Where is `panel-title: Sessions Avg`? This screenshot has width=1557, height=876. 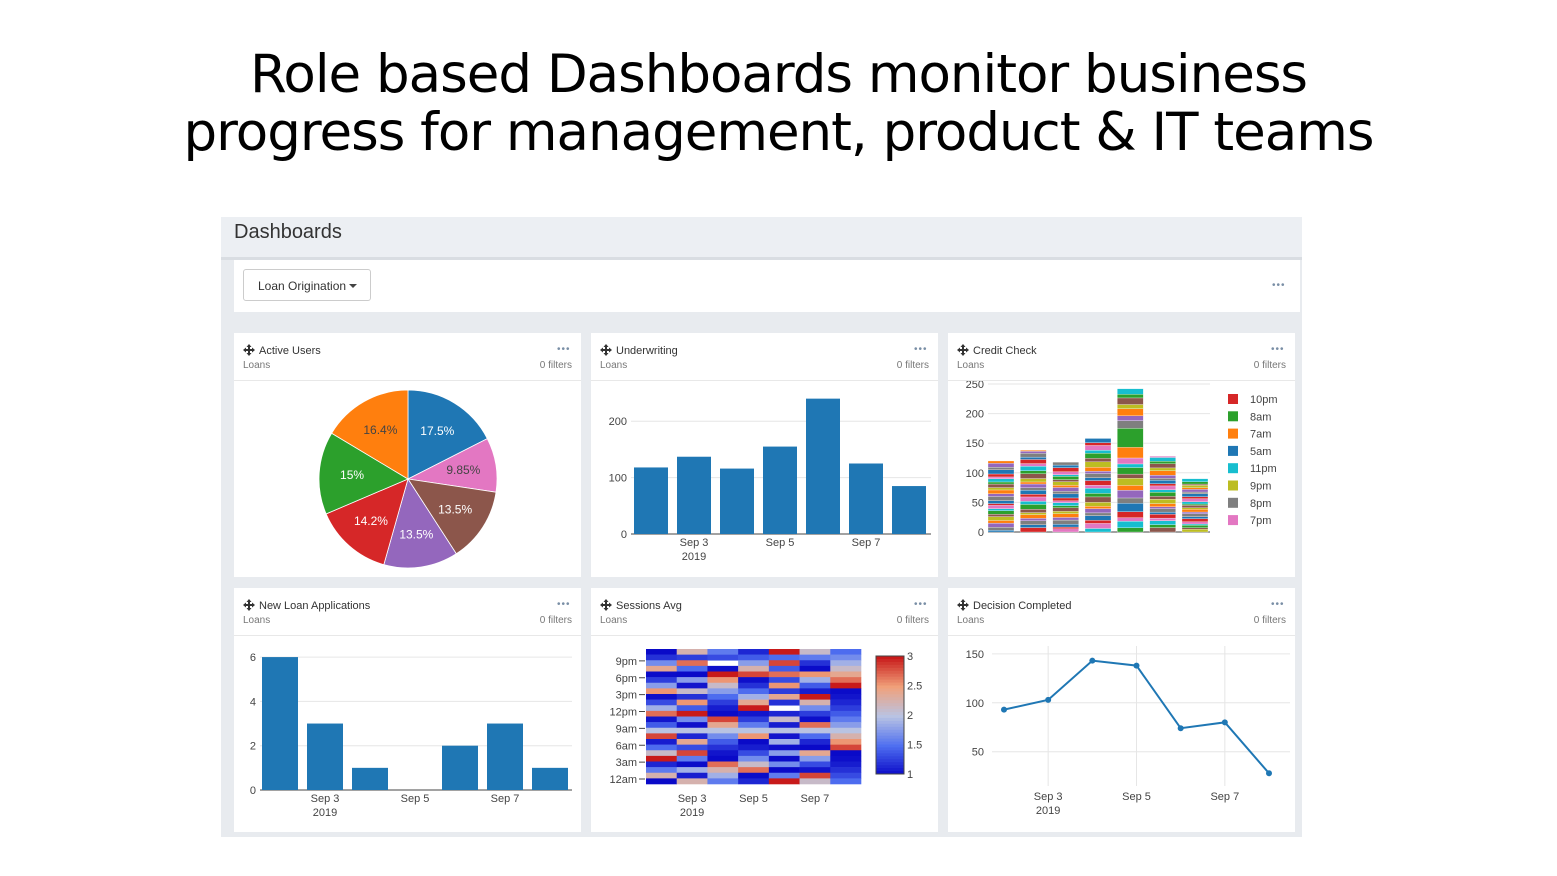 panel-title: Sessions Avg is located at coordinates (649, 606).